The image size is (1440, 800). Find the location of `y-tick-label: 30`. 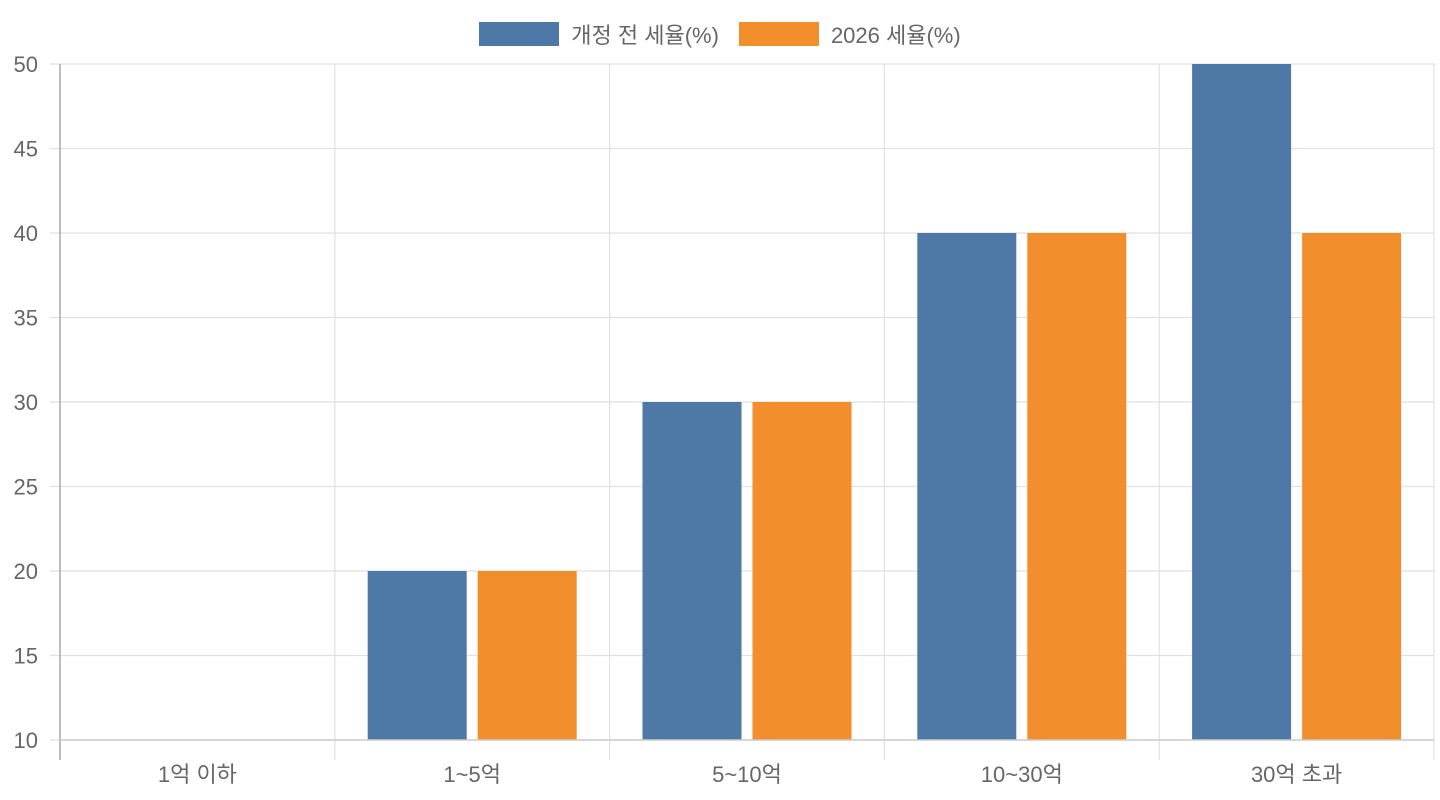

y-tick-label: 30 is located at coordinates (26, 402).